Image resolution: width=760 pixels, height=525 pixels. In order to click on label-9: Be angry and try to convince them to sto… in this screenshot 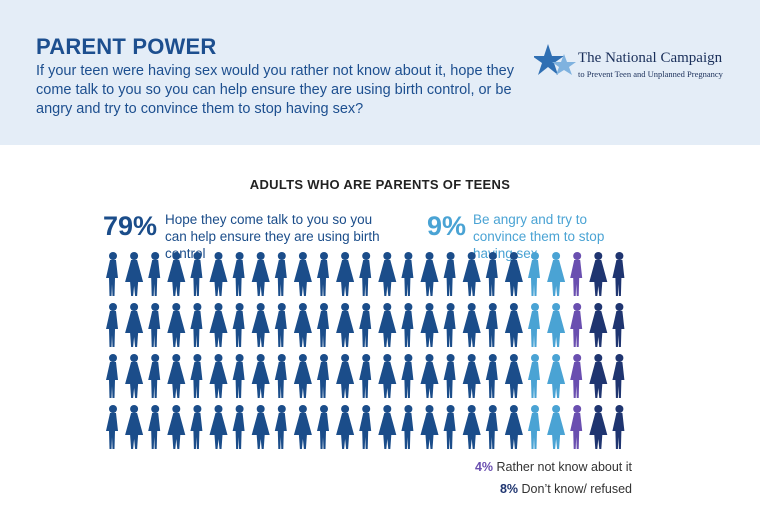, I will do `click(539, 236)`.